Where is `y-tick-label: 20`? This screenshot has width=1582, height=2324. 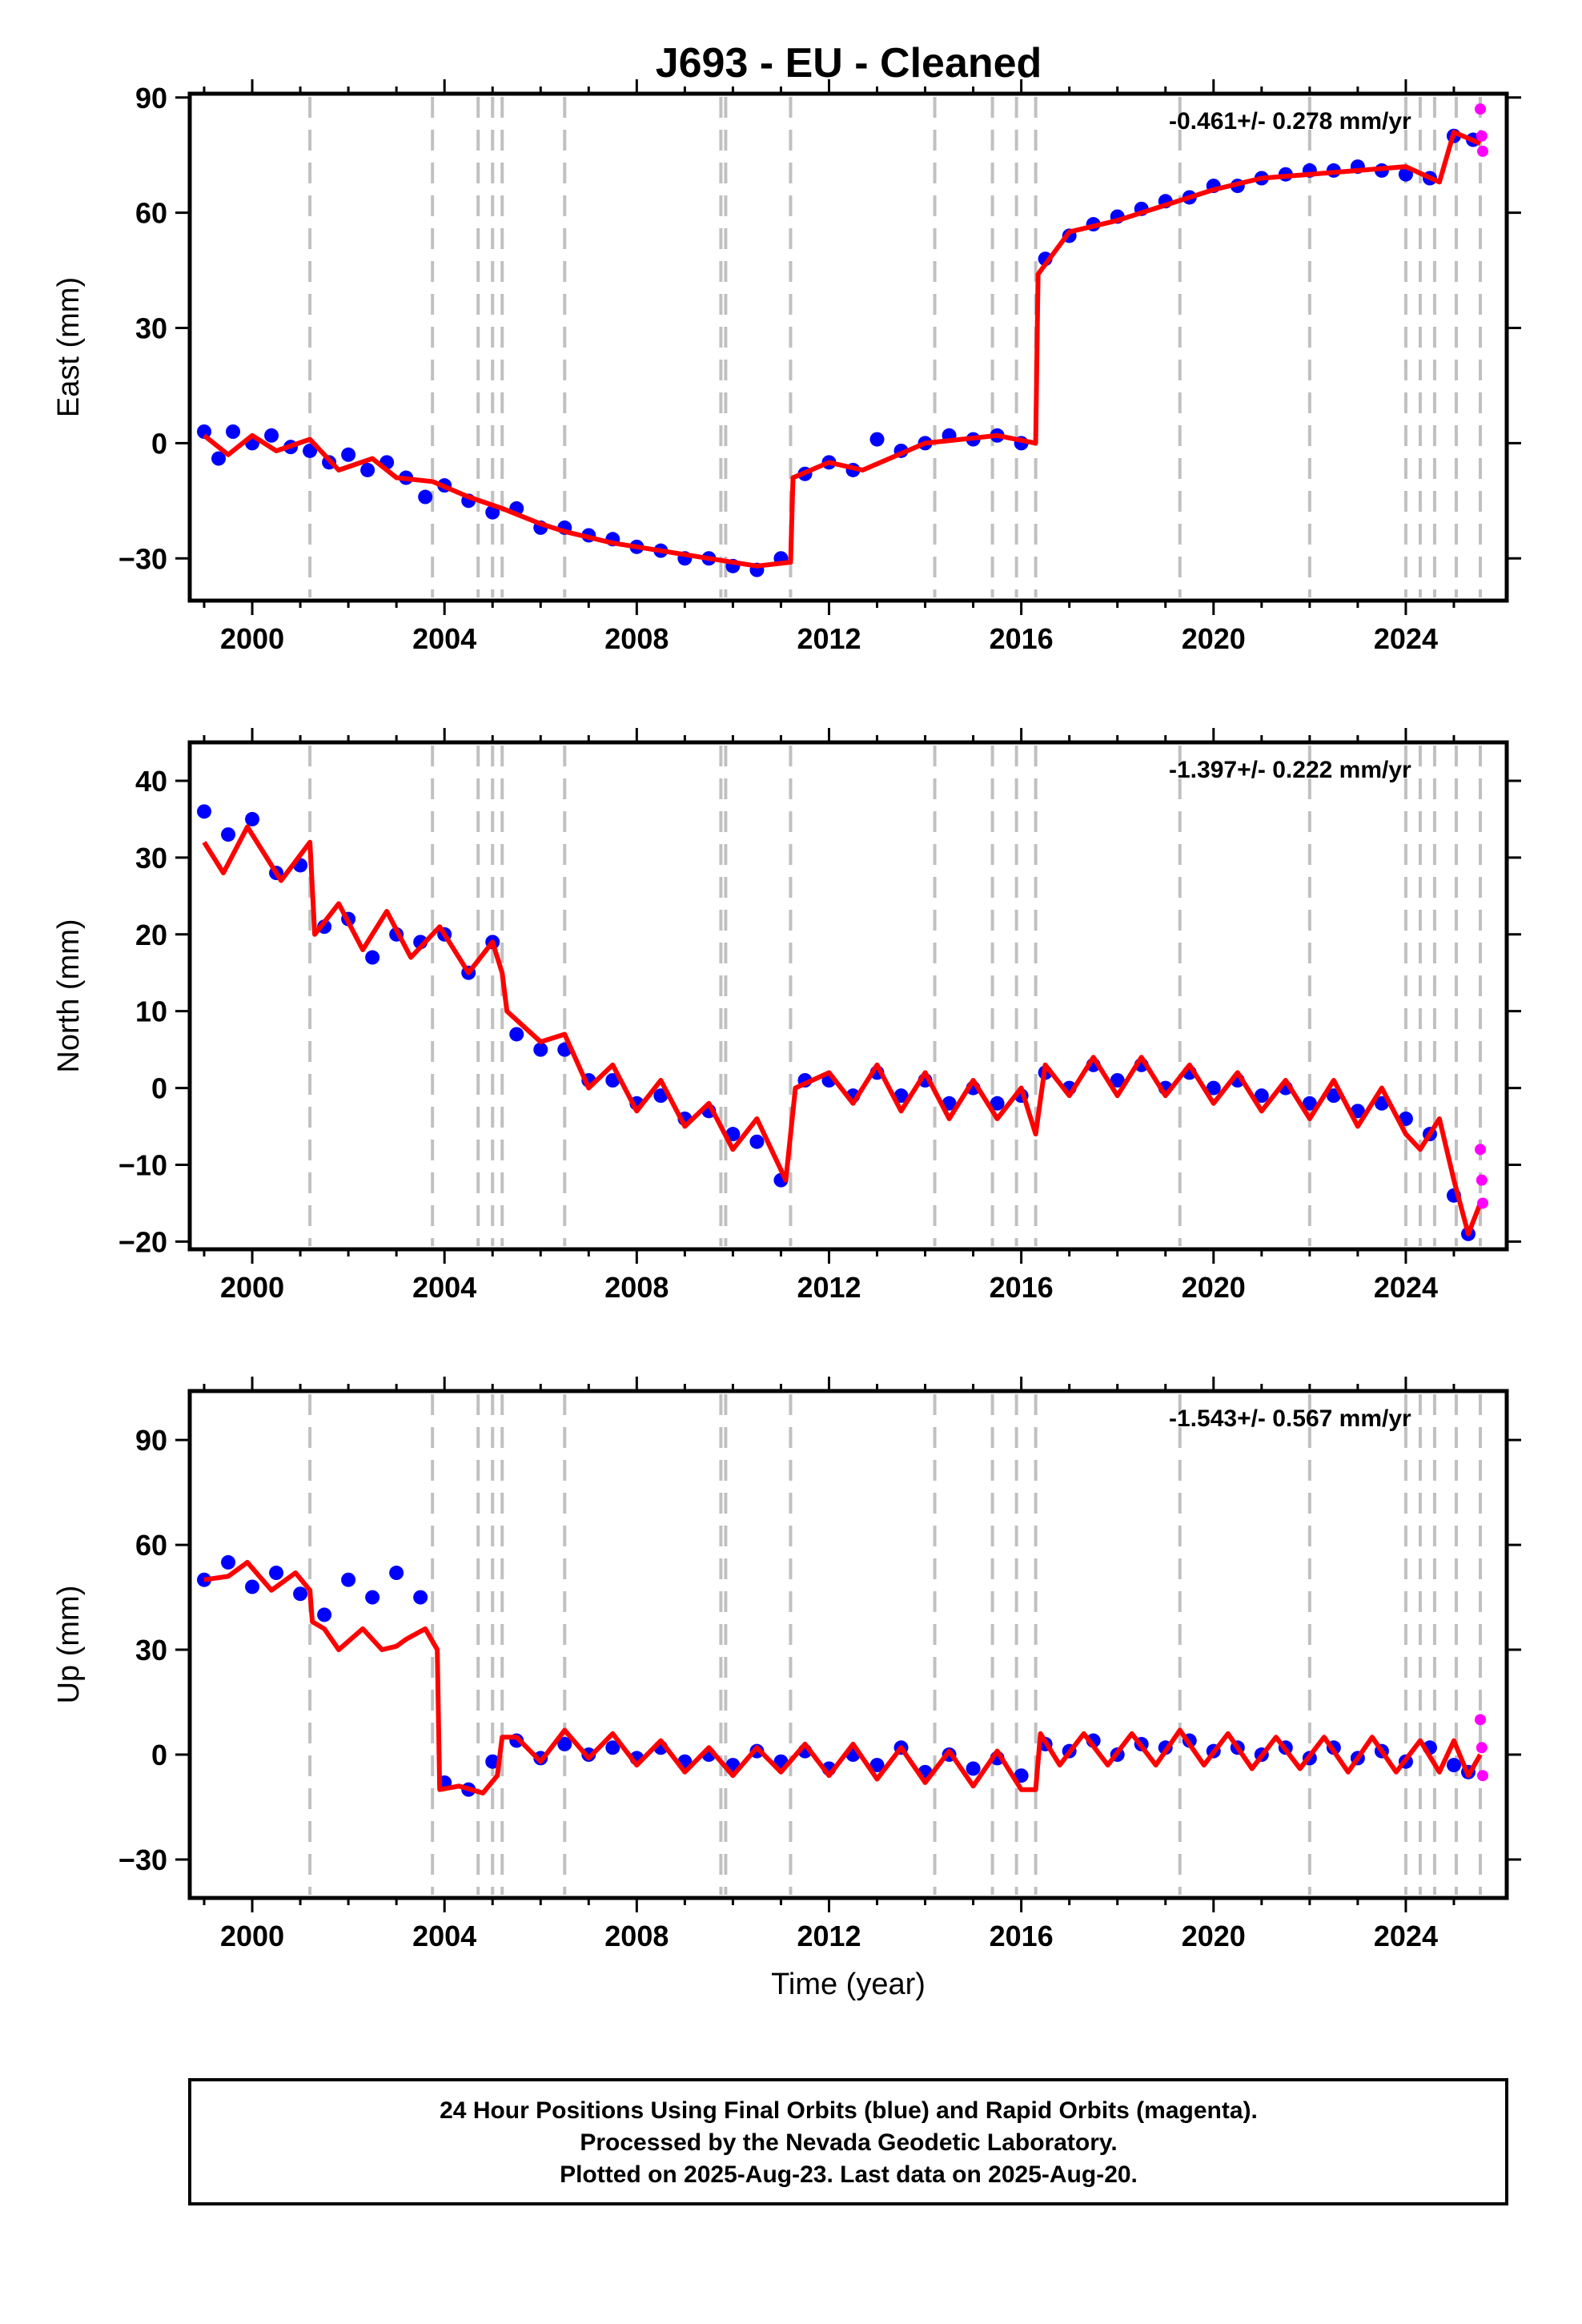
y-tick-label: 20 is located at coordinates (151, 935).